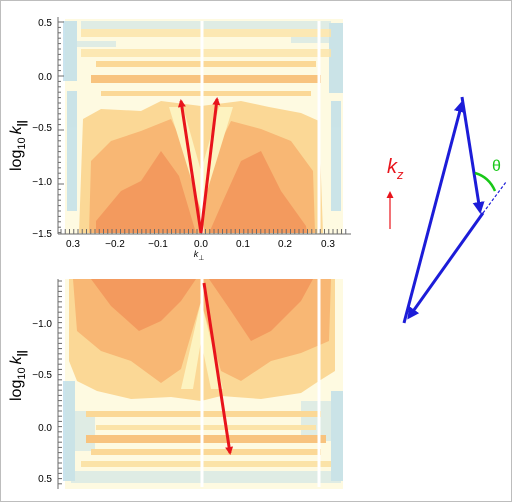  Describe the element at coordinates (45, 77) in the screenshot. I see `top-ytick-label: 0.0` at that location.